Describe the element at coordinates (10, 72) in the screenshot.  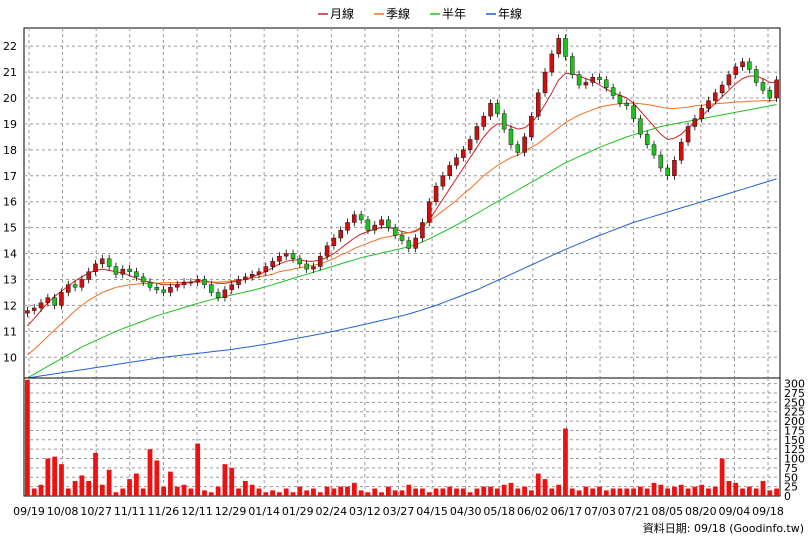
I see `price-tick-label: 21` at that location.